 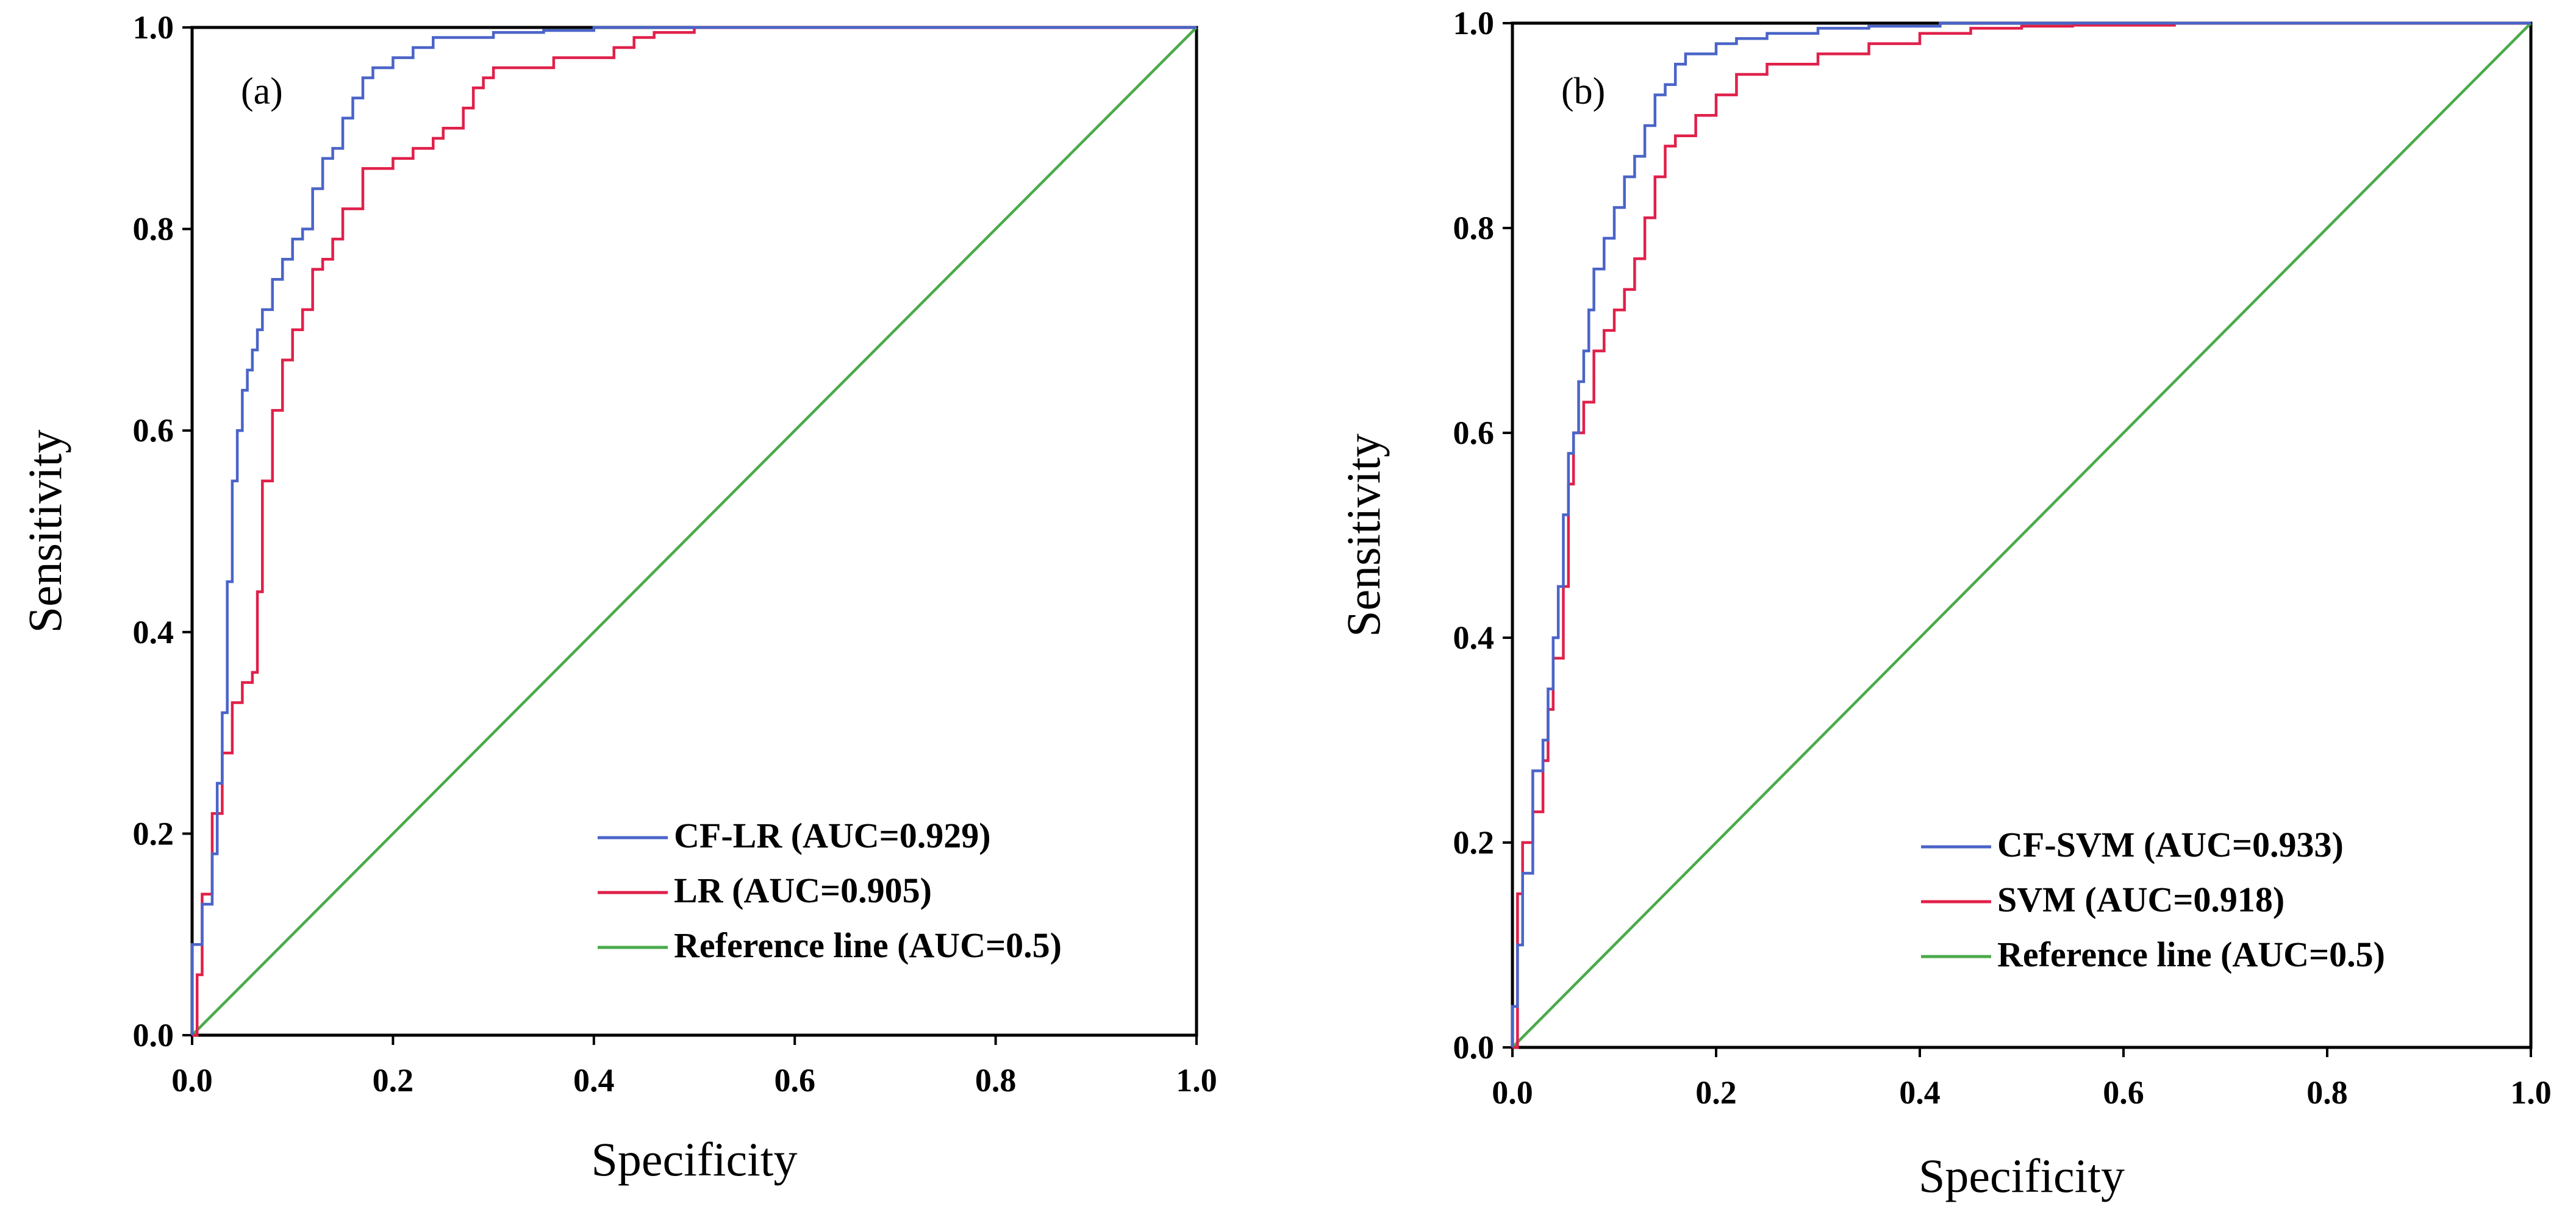 I want to click on legend-entry: CF-LR (AUC=0.929), so click(x=833, y=835).